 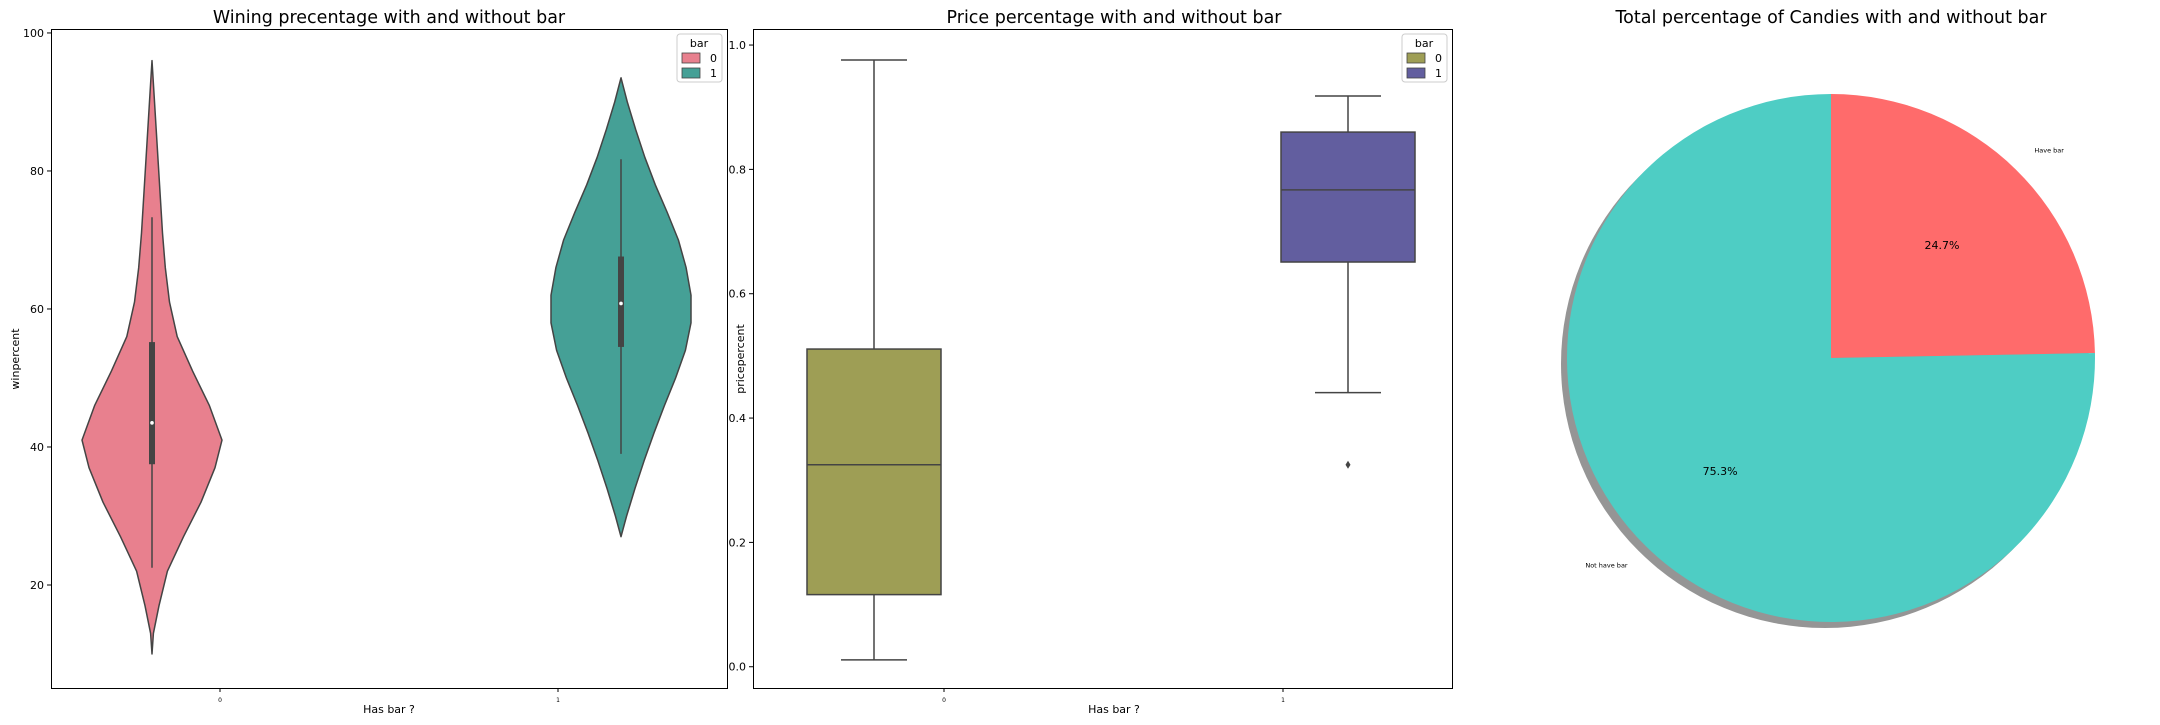 What do you see at coordinates (738, 45) in the screenshot?
I see `box-y-tick-label-1: 1.0` at bounding box center [738, 45].